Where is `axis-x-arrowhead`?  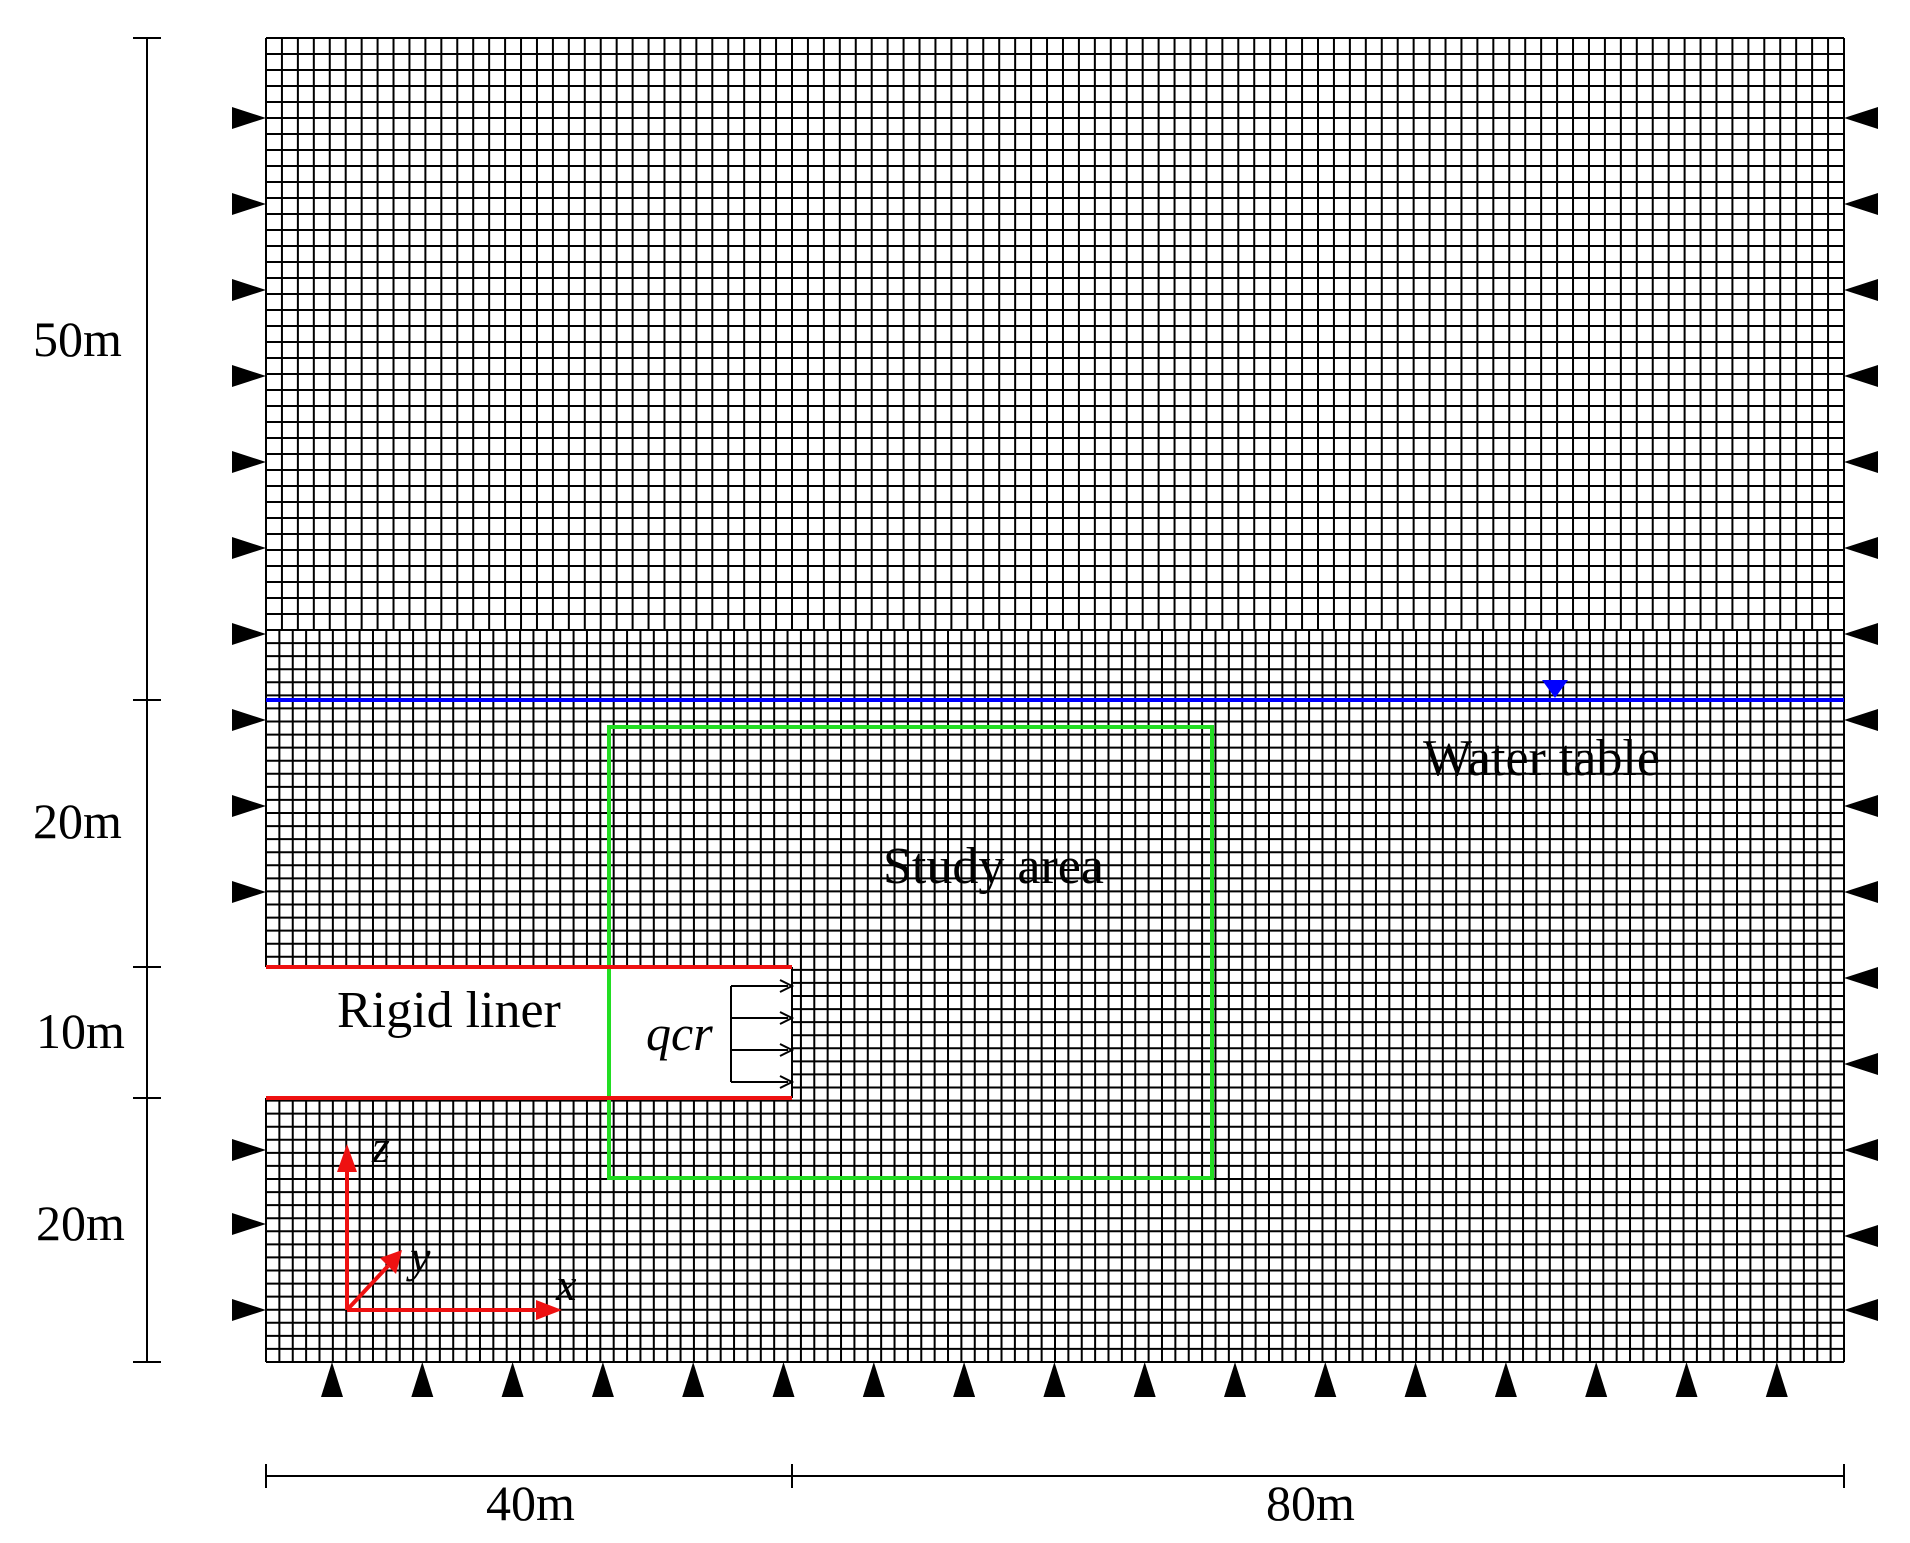
axis-x-arrowhead is located at coordinates (549, 1310).